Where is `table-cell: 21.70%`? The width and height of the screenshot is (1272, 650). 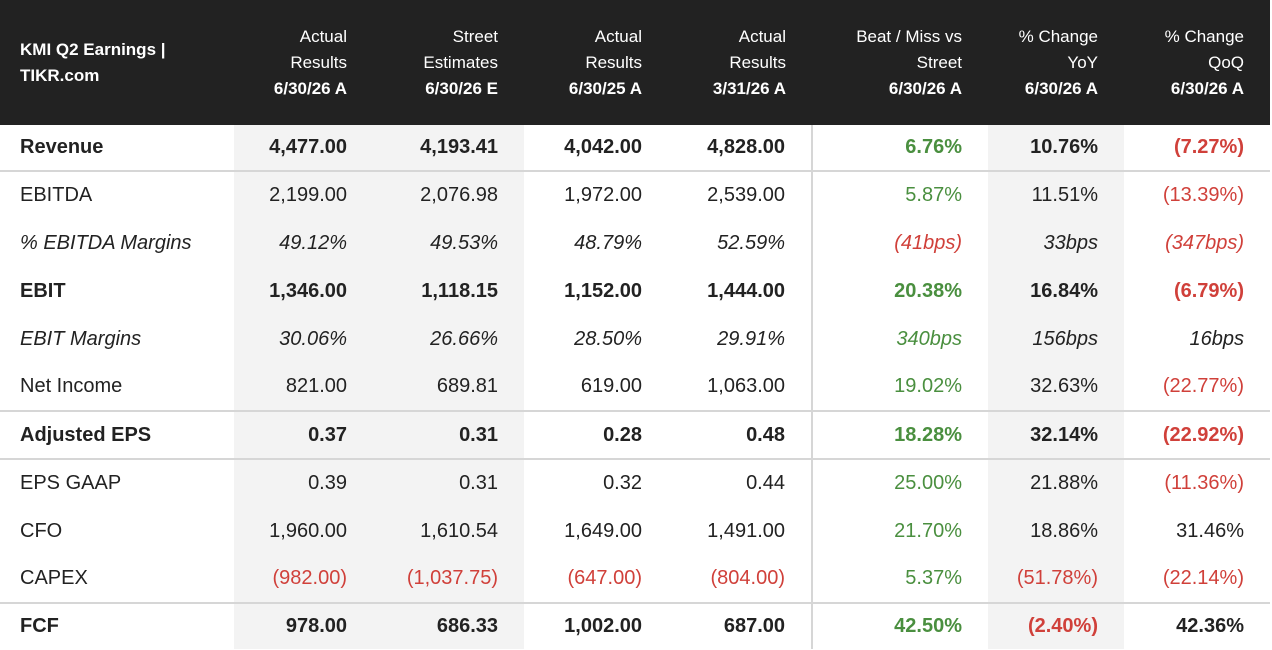 table-cell: 21.70% is located at coordinates (899, 531).